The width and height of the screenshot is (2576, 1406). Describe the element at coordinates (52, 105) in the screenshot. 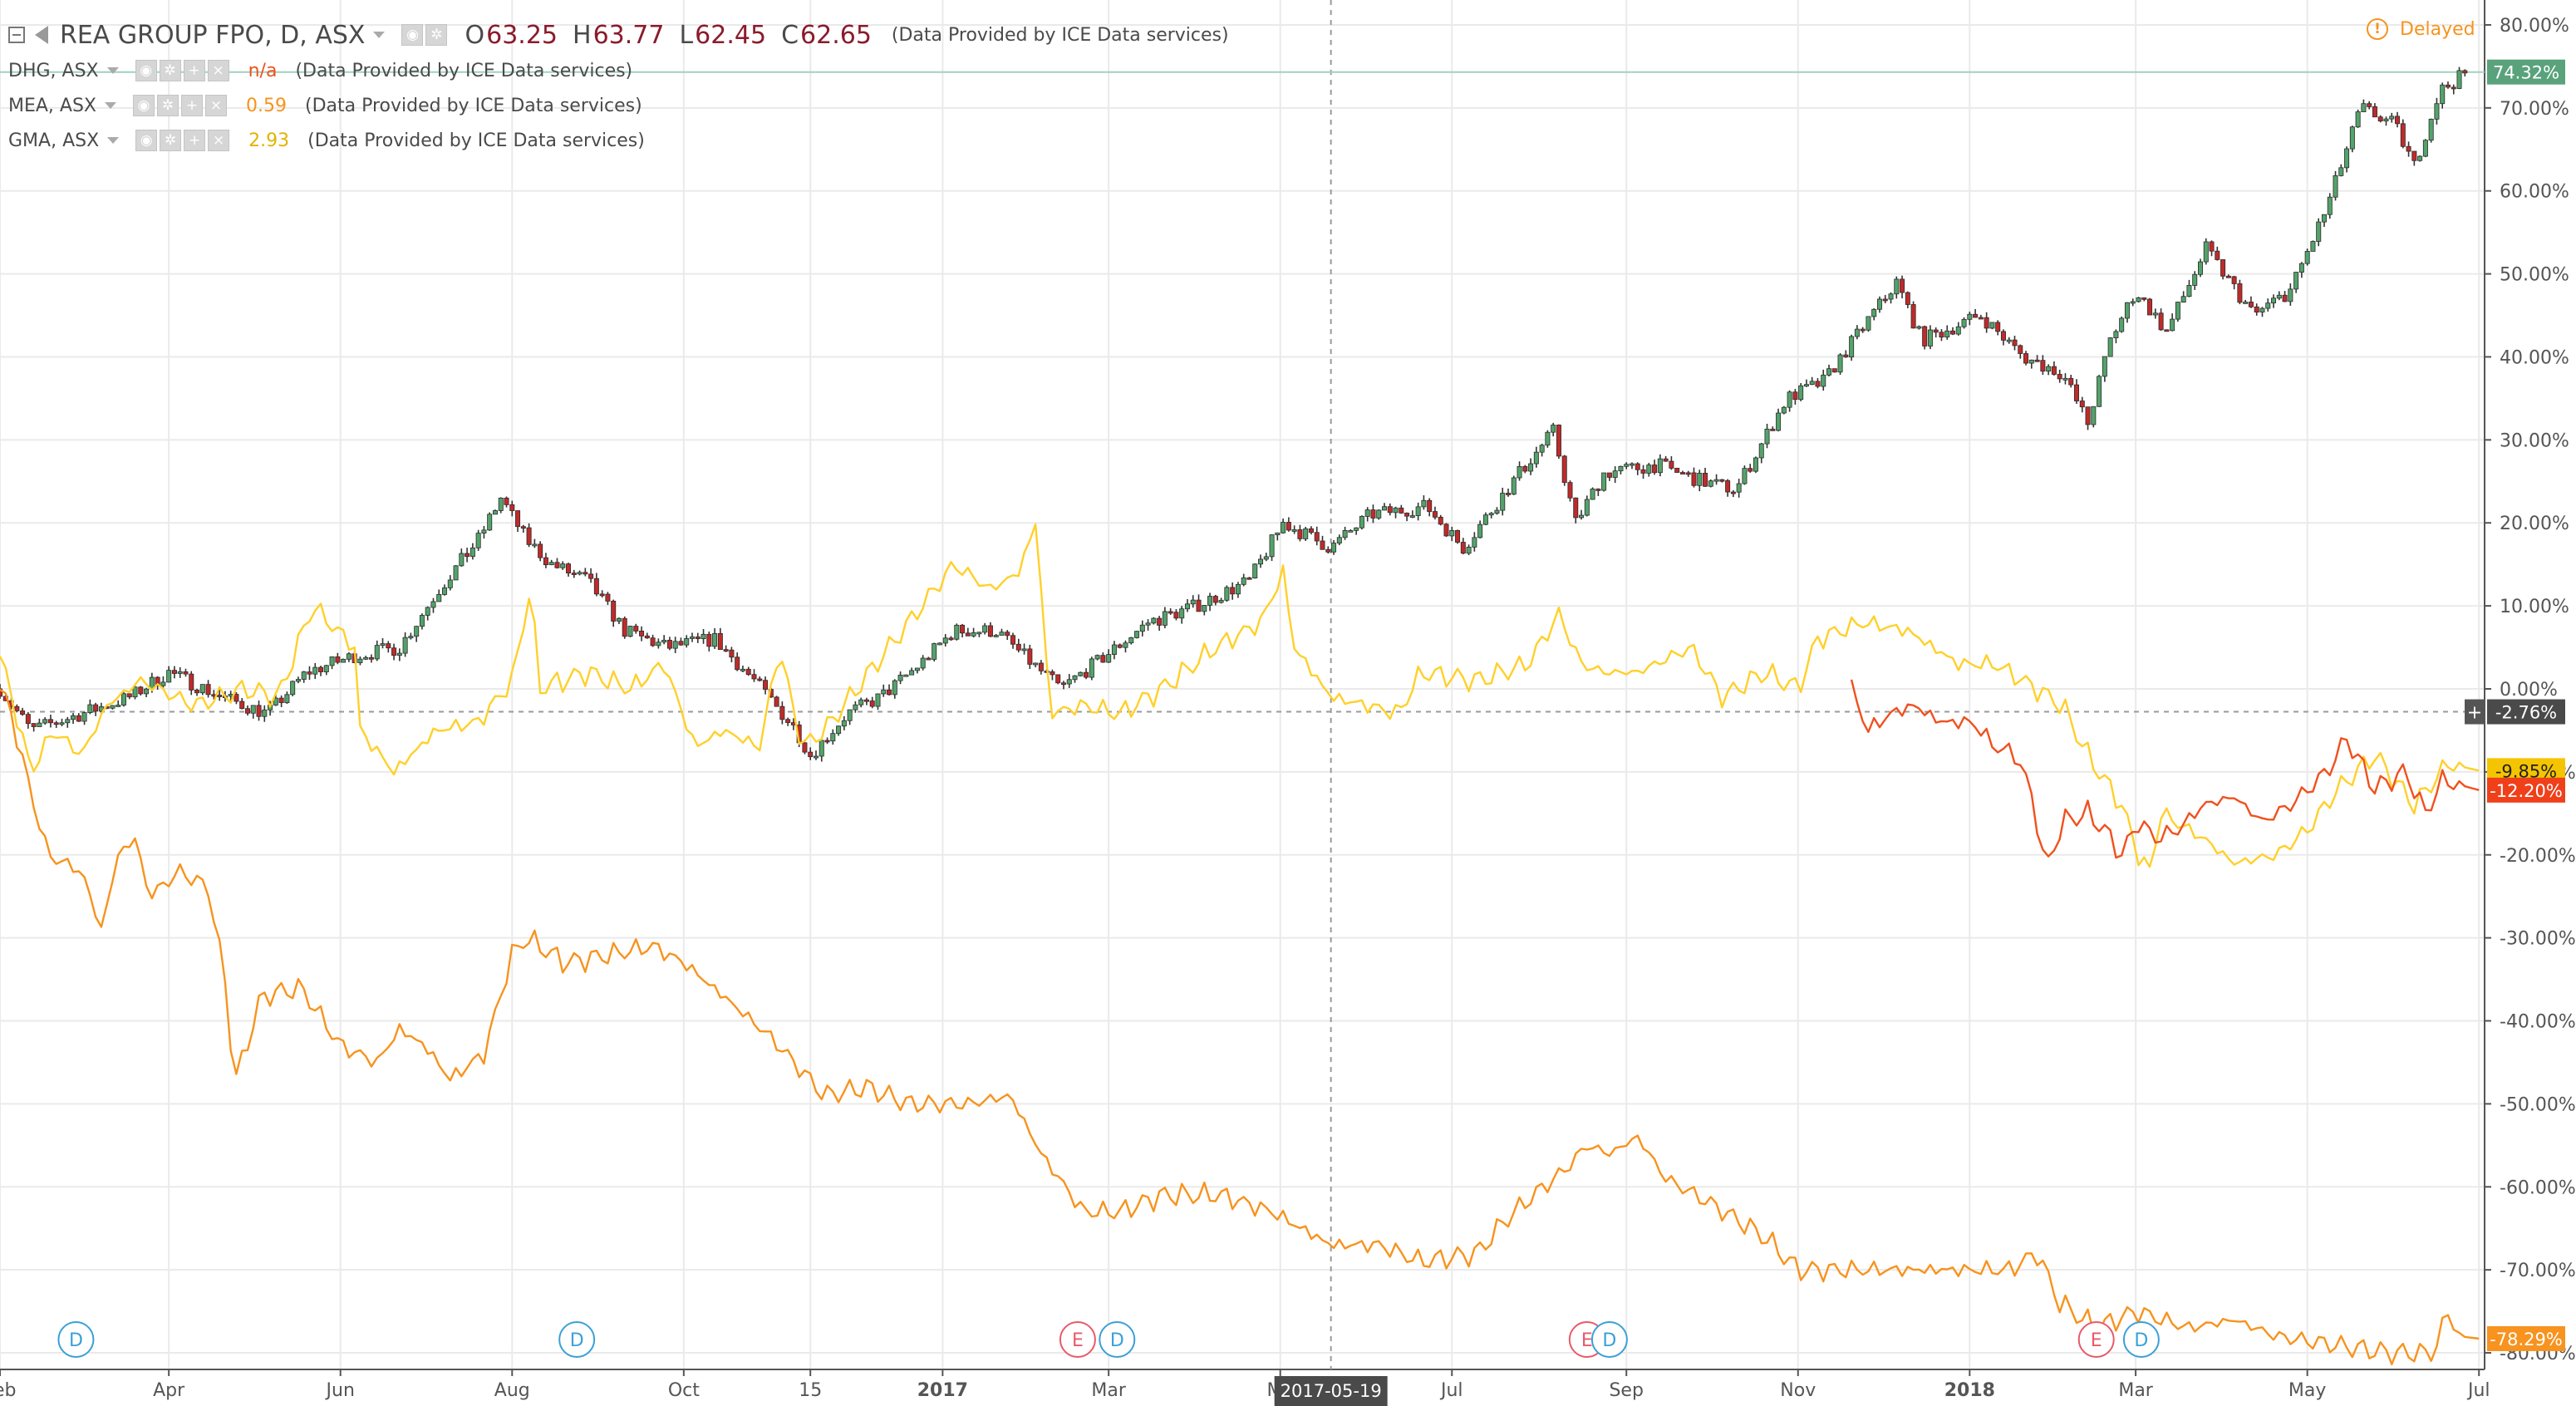

I see `series-symbol: MEA, ASX` at that location.